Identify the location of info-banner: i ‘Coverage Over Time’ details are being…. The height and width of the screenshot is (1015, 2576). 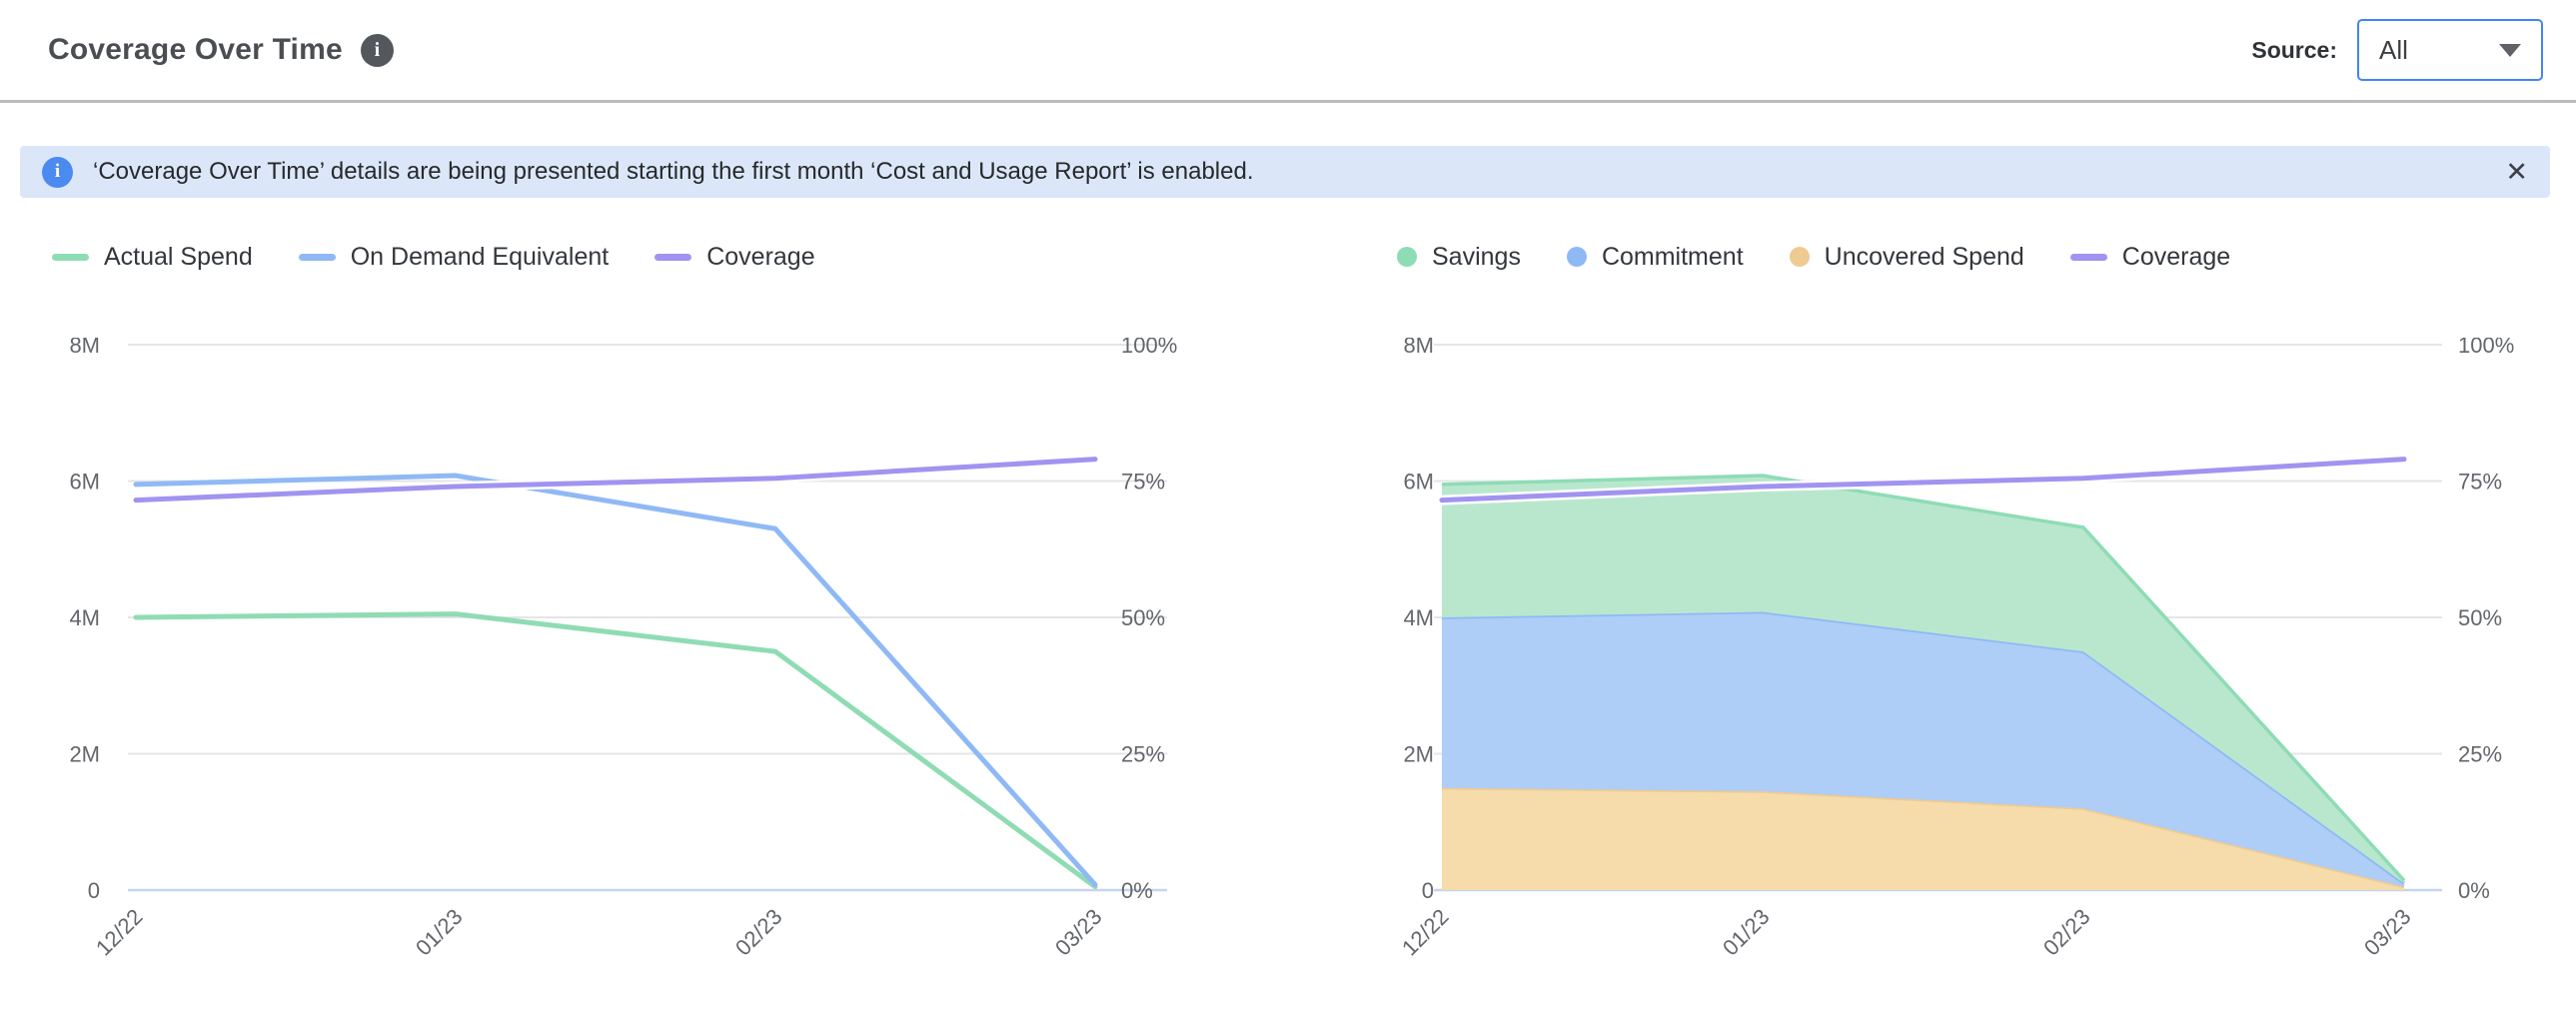
(1285, 172).